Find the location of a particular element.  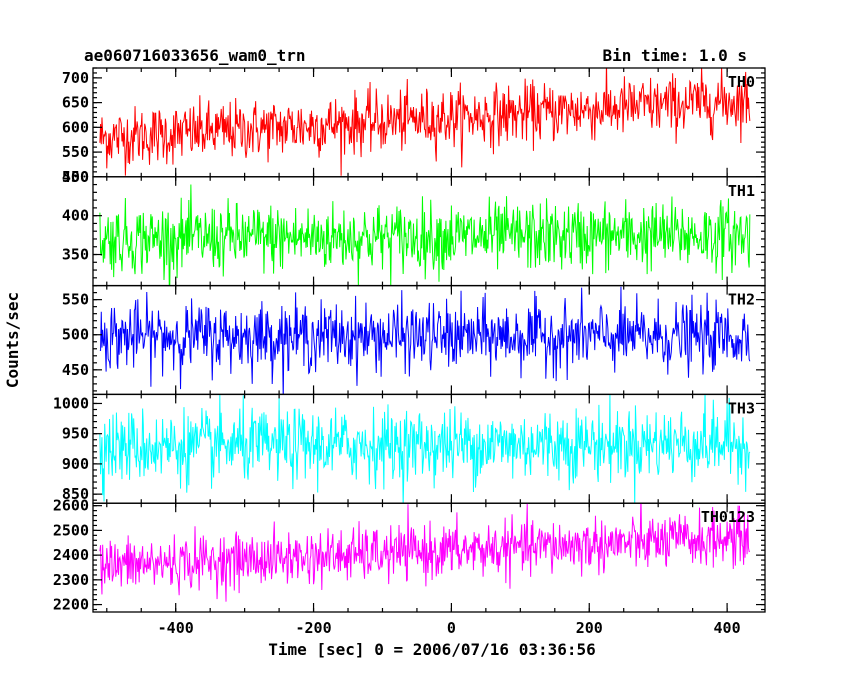

series-line-th2 is located at coordinates (425, 340).